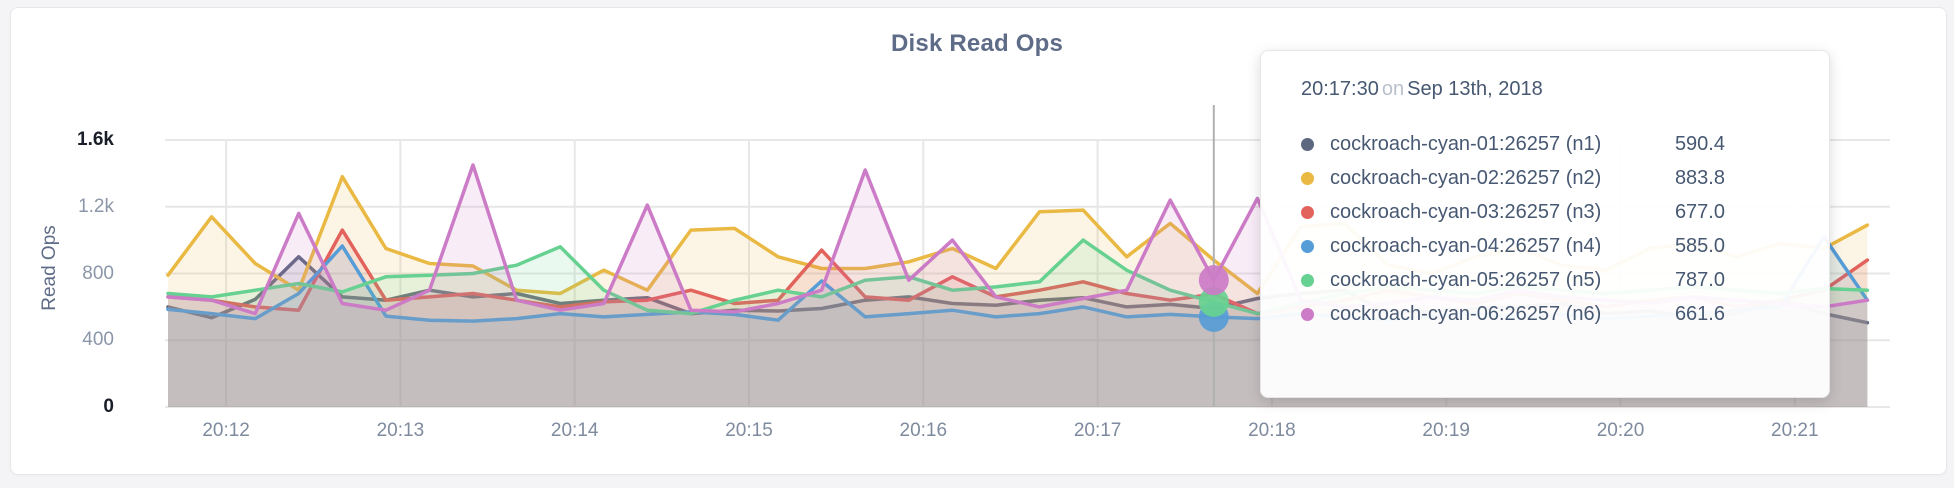 The height and width of the screenshot is (488, 1954). I want to click on tooltip-row: cockroach-cyan-02:26257 (n2) 883.8, so click(1513, 178).